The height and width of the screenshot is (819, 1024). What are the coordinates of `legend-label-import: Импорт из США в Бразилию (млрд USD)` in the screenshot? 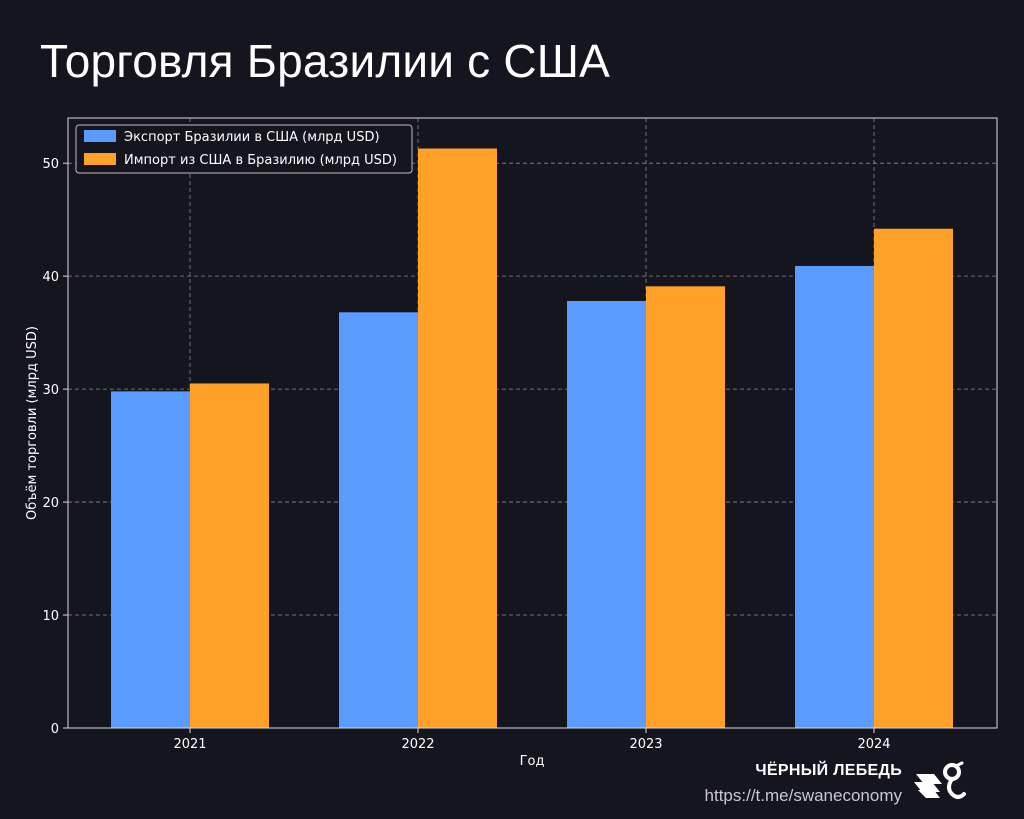 It's located at (260, 160).